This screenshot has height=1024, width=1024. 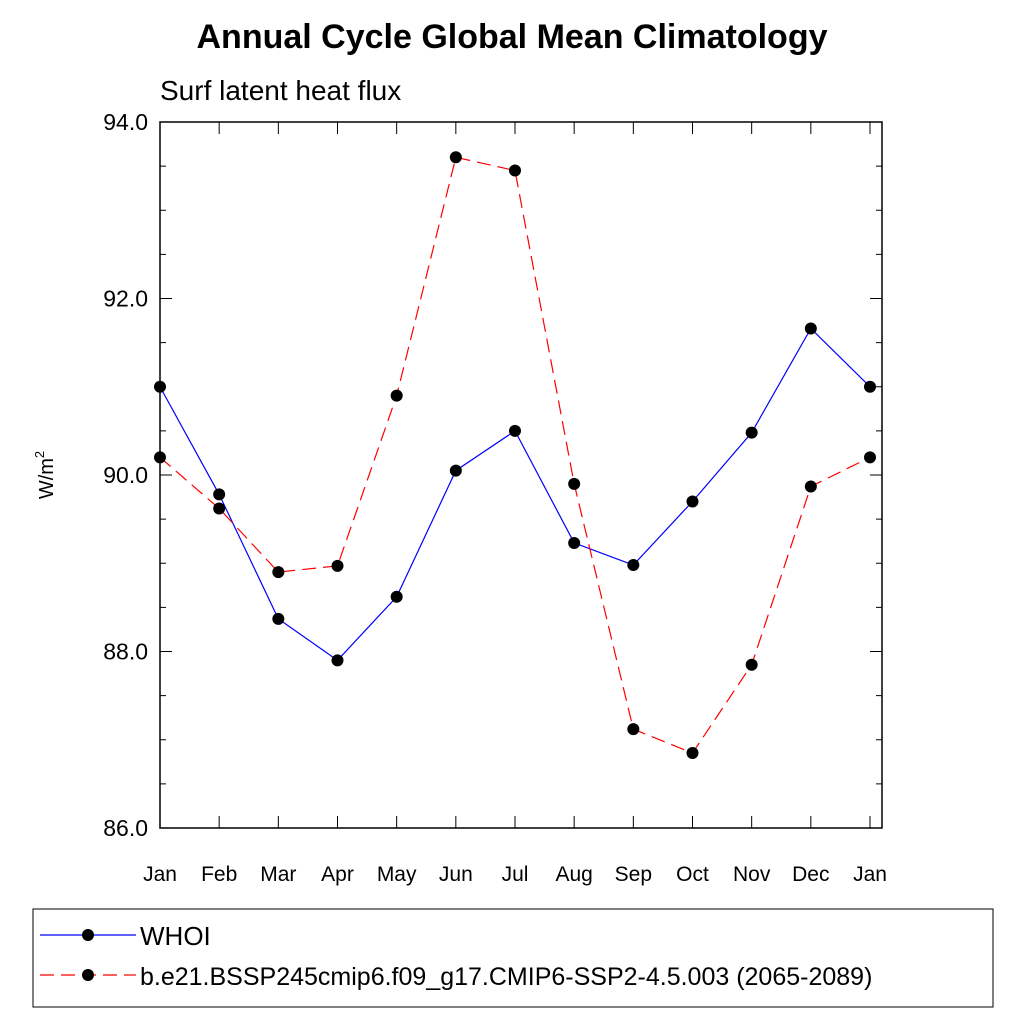 What do you see at coordinates (125, 828) in the screenshot?
I see `y-tick-label: 86.0` at bounding box center [125, 828].